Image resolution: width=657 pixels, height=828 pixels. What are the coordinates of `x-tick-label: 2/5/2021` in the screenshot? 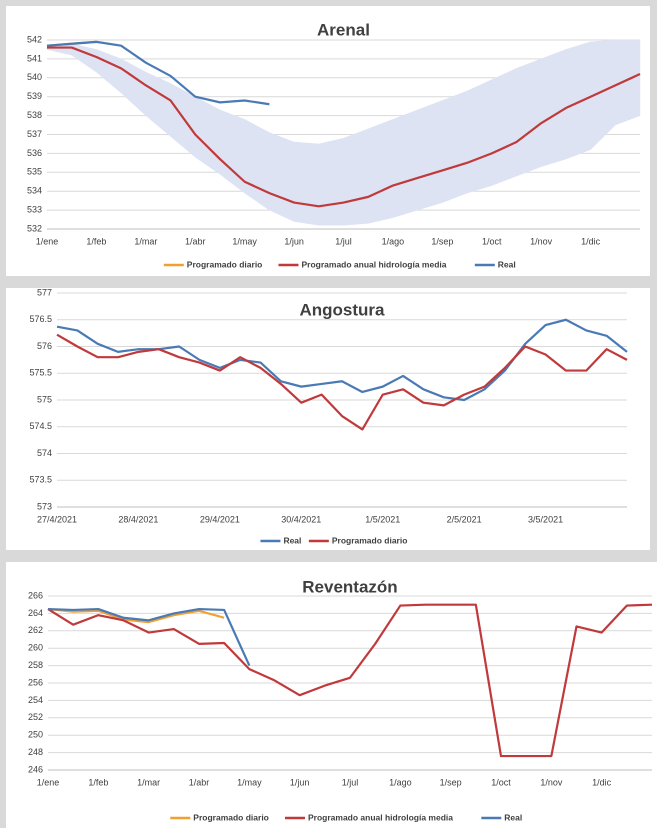 It's located at (464, 519).